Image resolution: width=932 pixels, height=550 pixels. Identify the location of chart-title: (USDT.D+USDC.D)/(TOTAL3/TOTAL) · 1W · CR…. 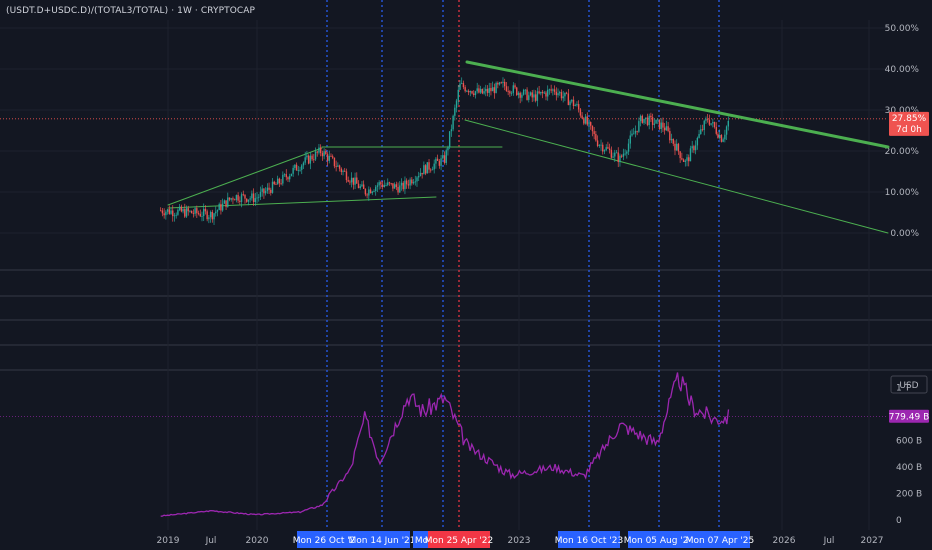
(131, 11).